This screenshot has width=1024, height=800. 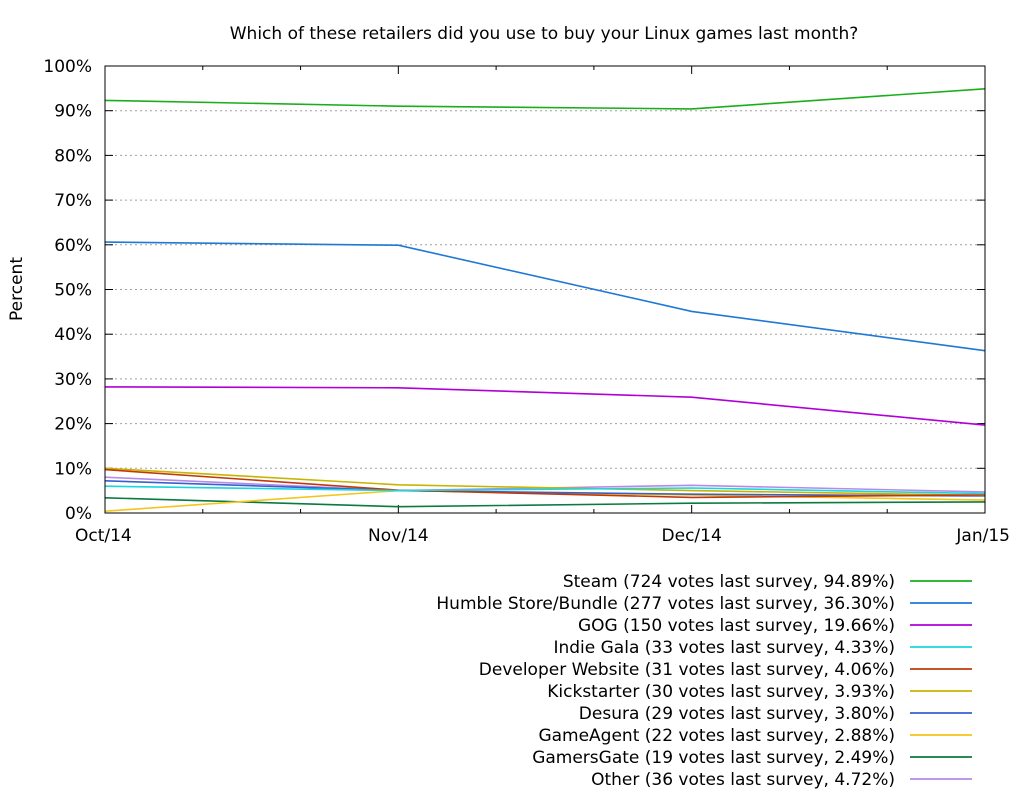 What do you see at coordinates (73, 380) in the screenshot?
I see `y-tick-label: 30%` at bounding box center [73, 380].